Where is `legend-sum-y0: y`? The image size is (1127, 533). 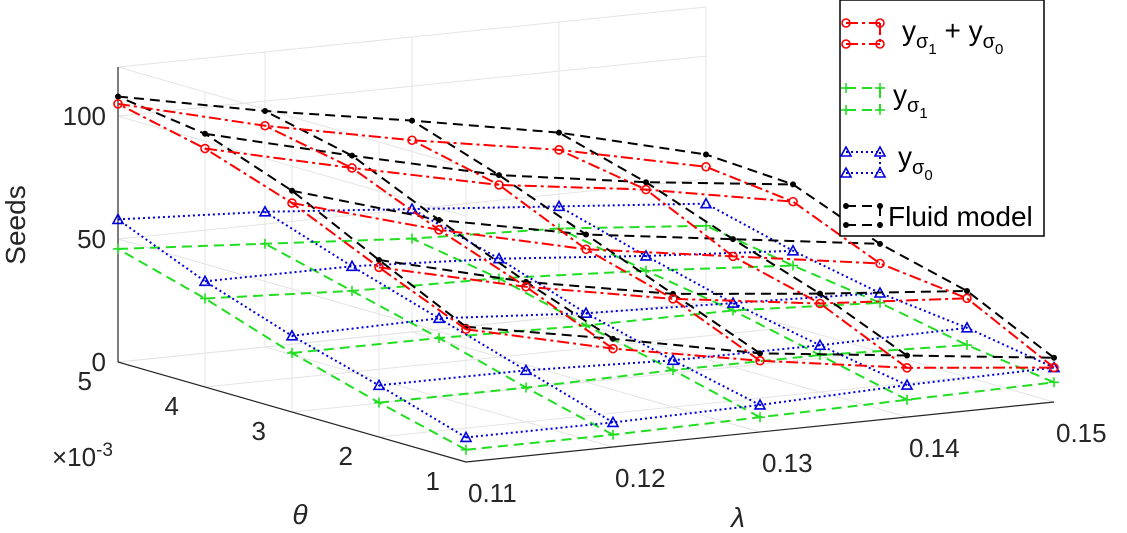
legend-sum-y0: y is located at coordinates (976, 30).